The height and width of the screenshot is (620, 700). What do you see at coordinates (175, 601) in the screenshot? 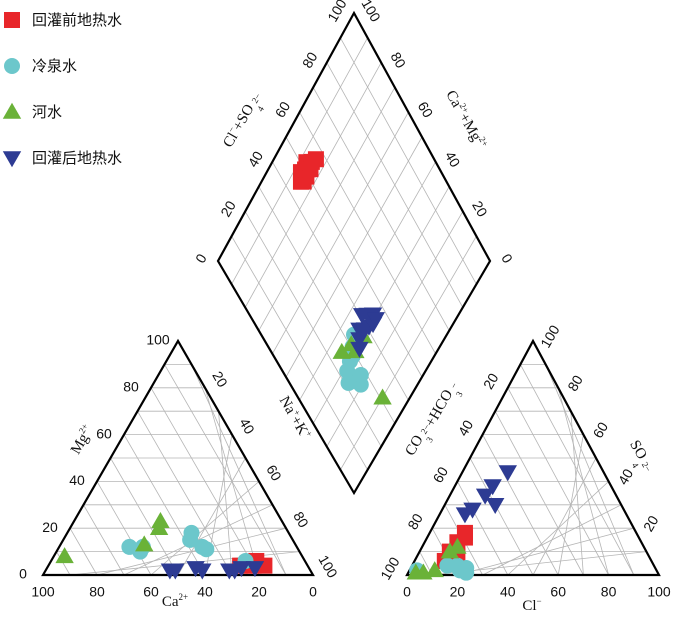
I see `ca-axis-label: Ca2+` at bounding box center [175, 601].